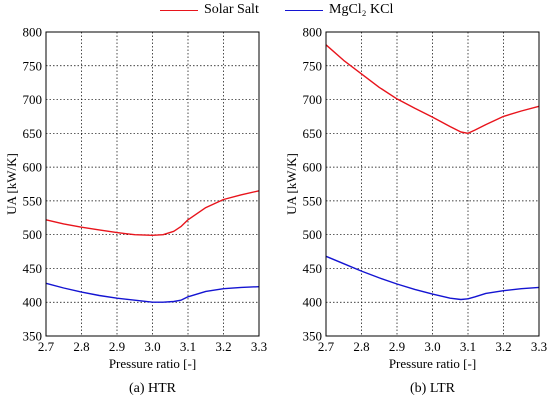 This screenshot has height=400, width=550. I want to click on legend-swatch-solar-salt, so click(179, 10).